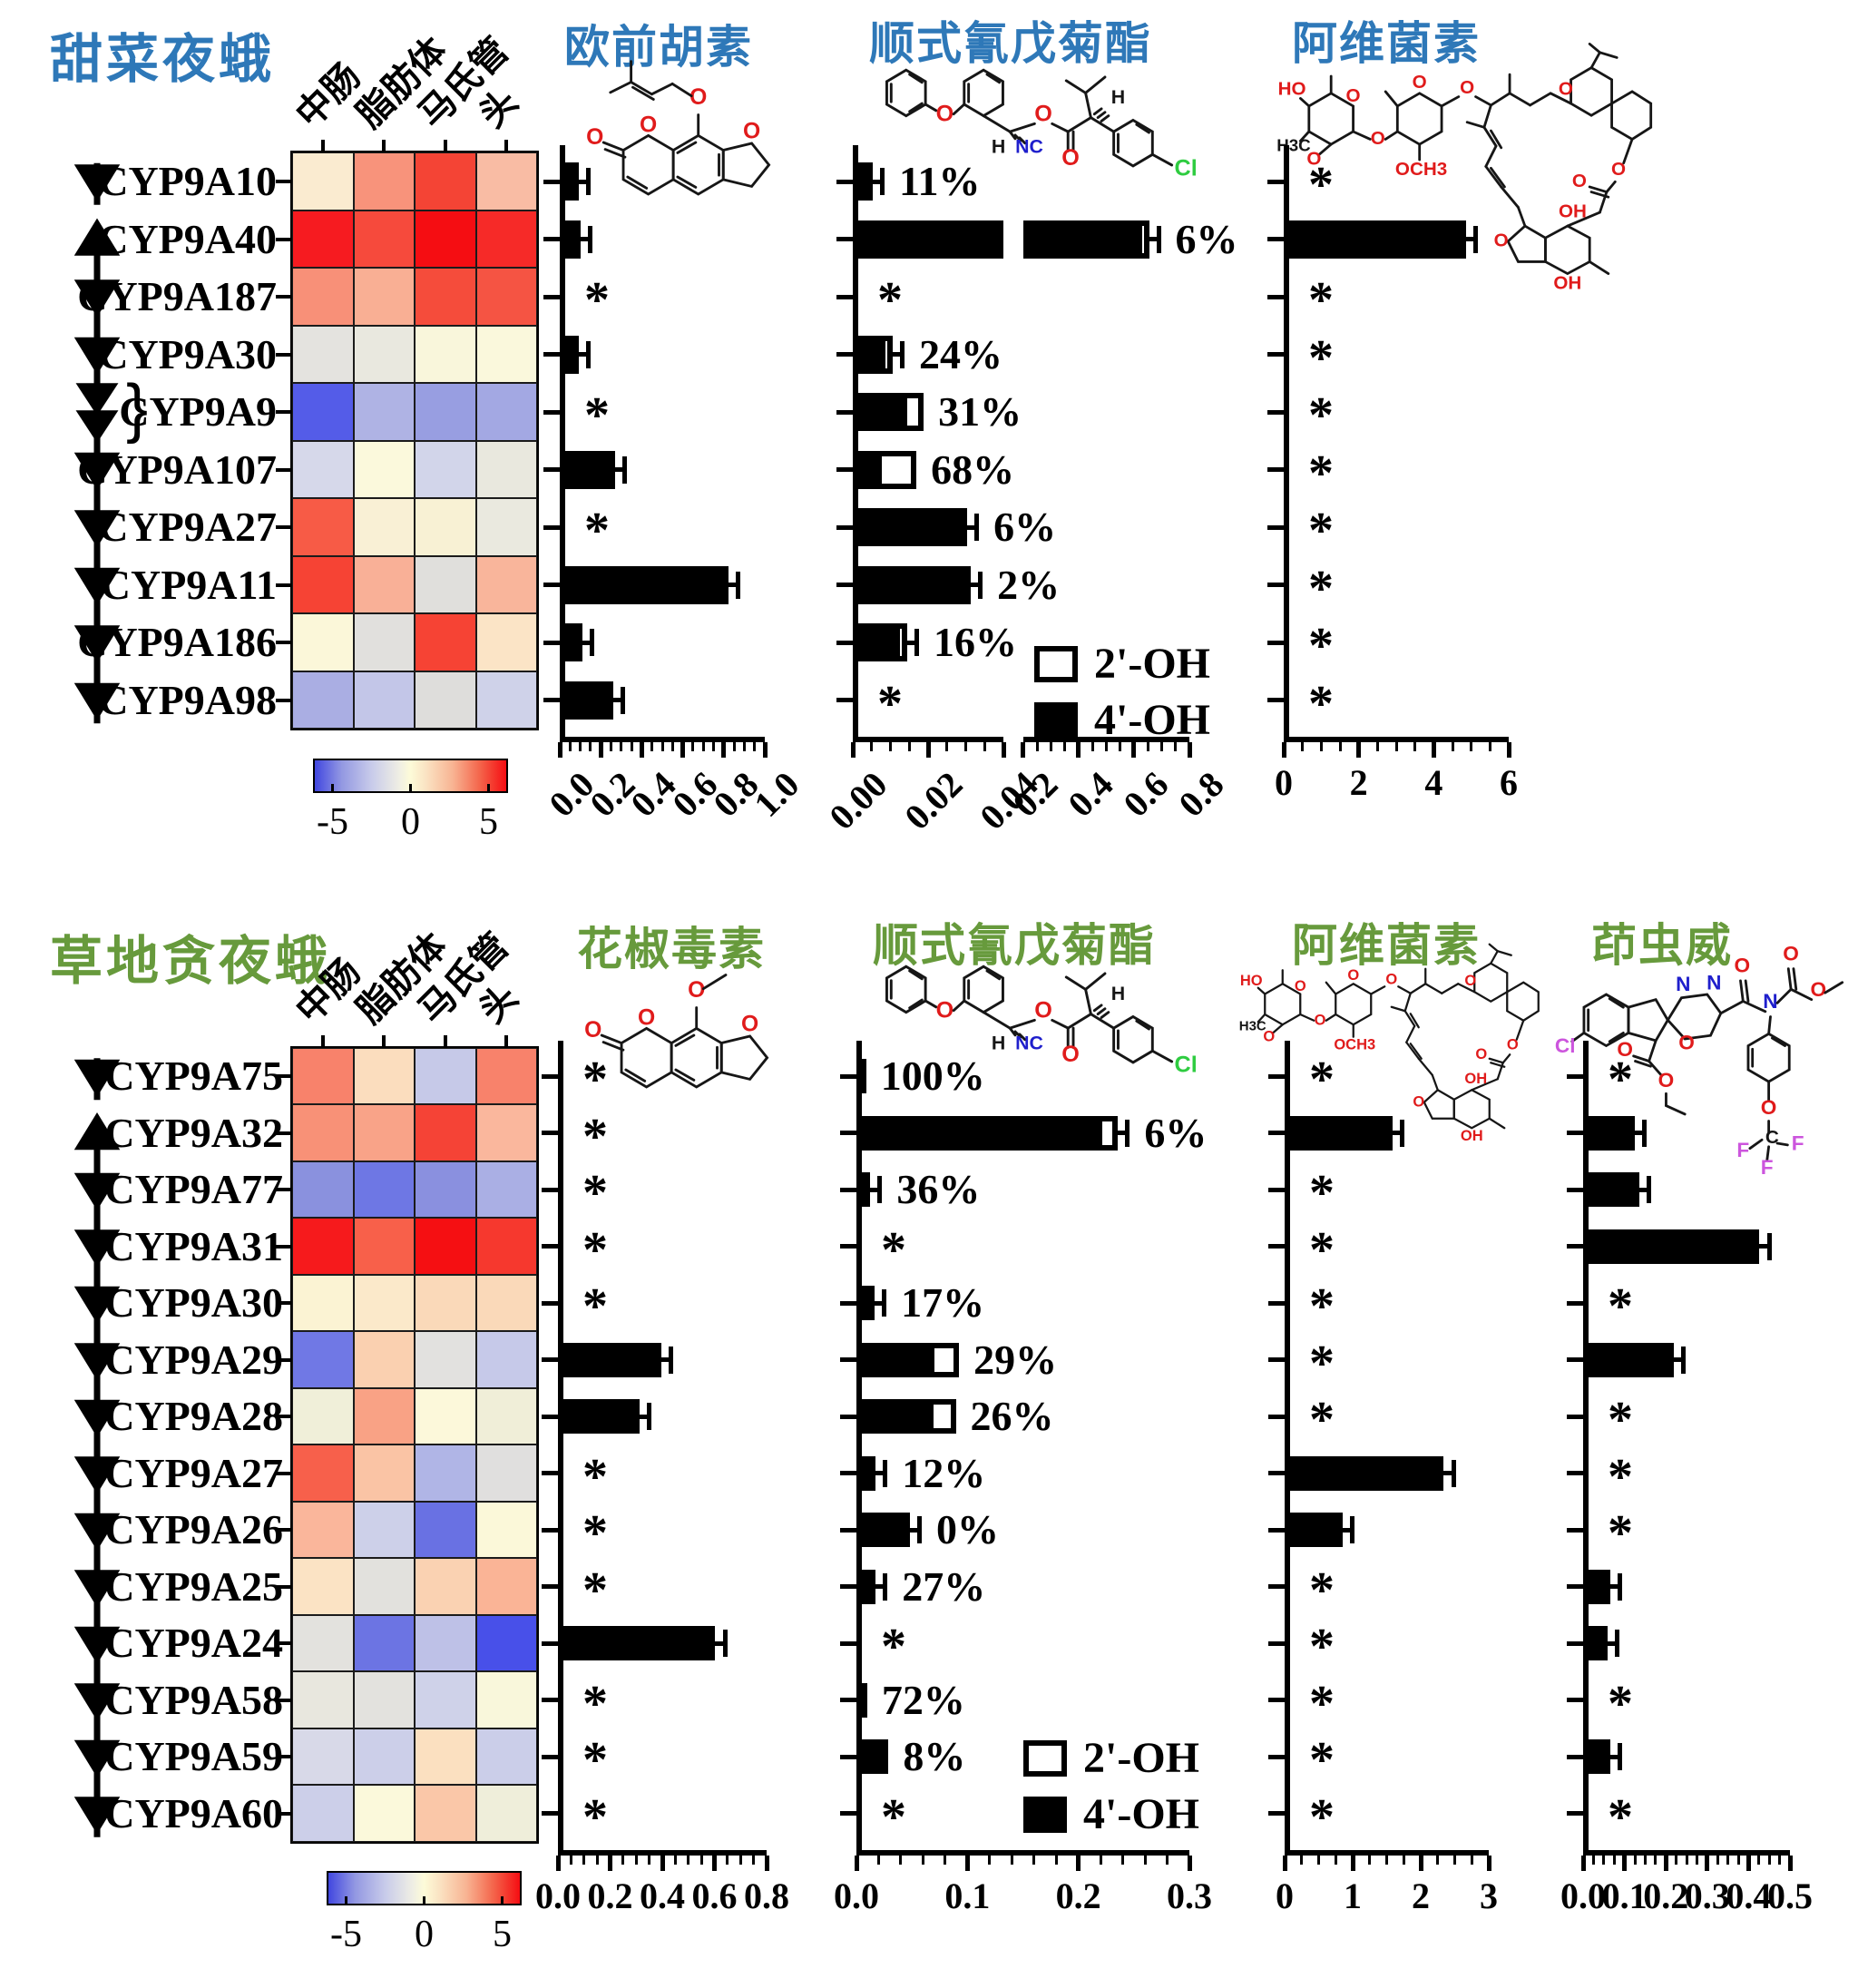  Describe the element at coordinates (610, 1895) in the screenshot. I see `axis-tick-label: 0.2` at that location.